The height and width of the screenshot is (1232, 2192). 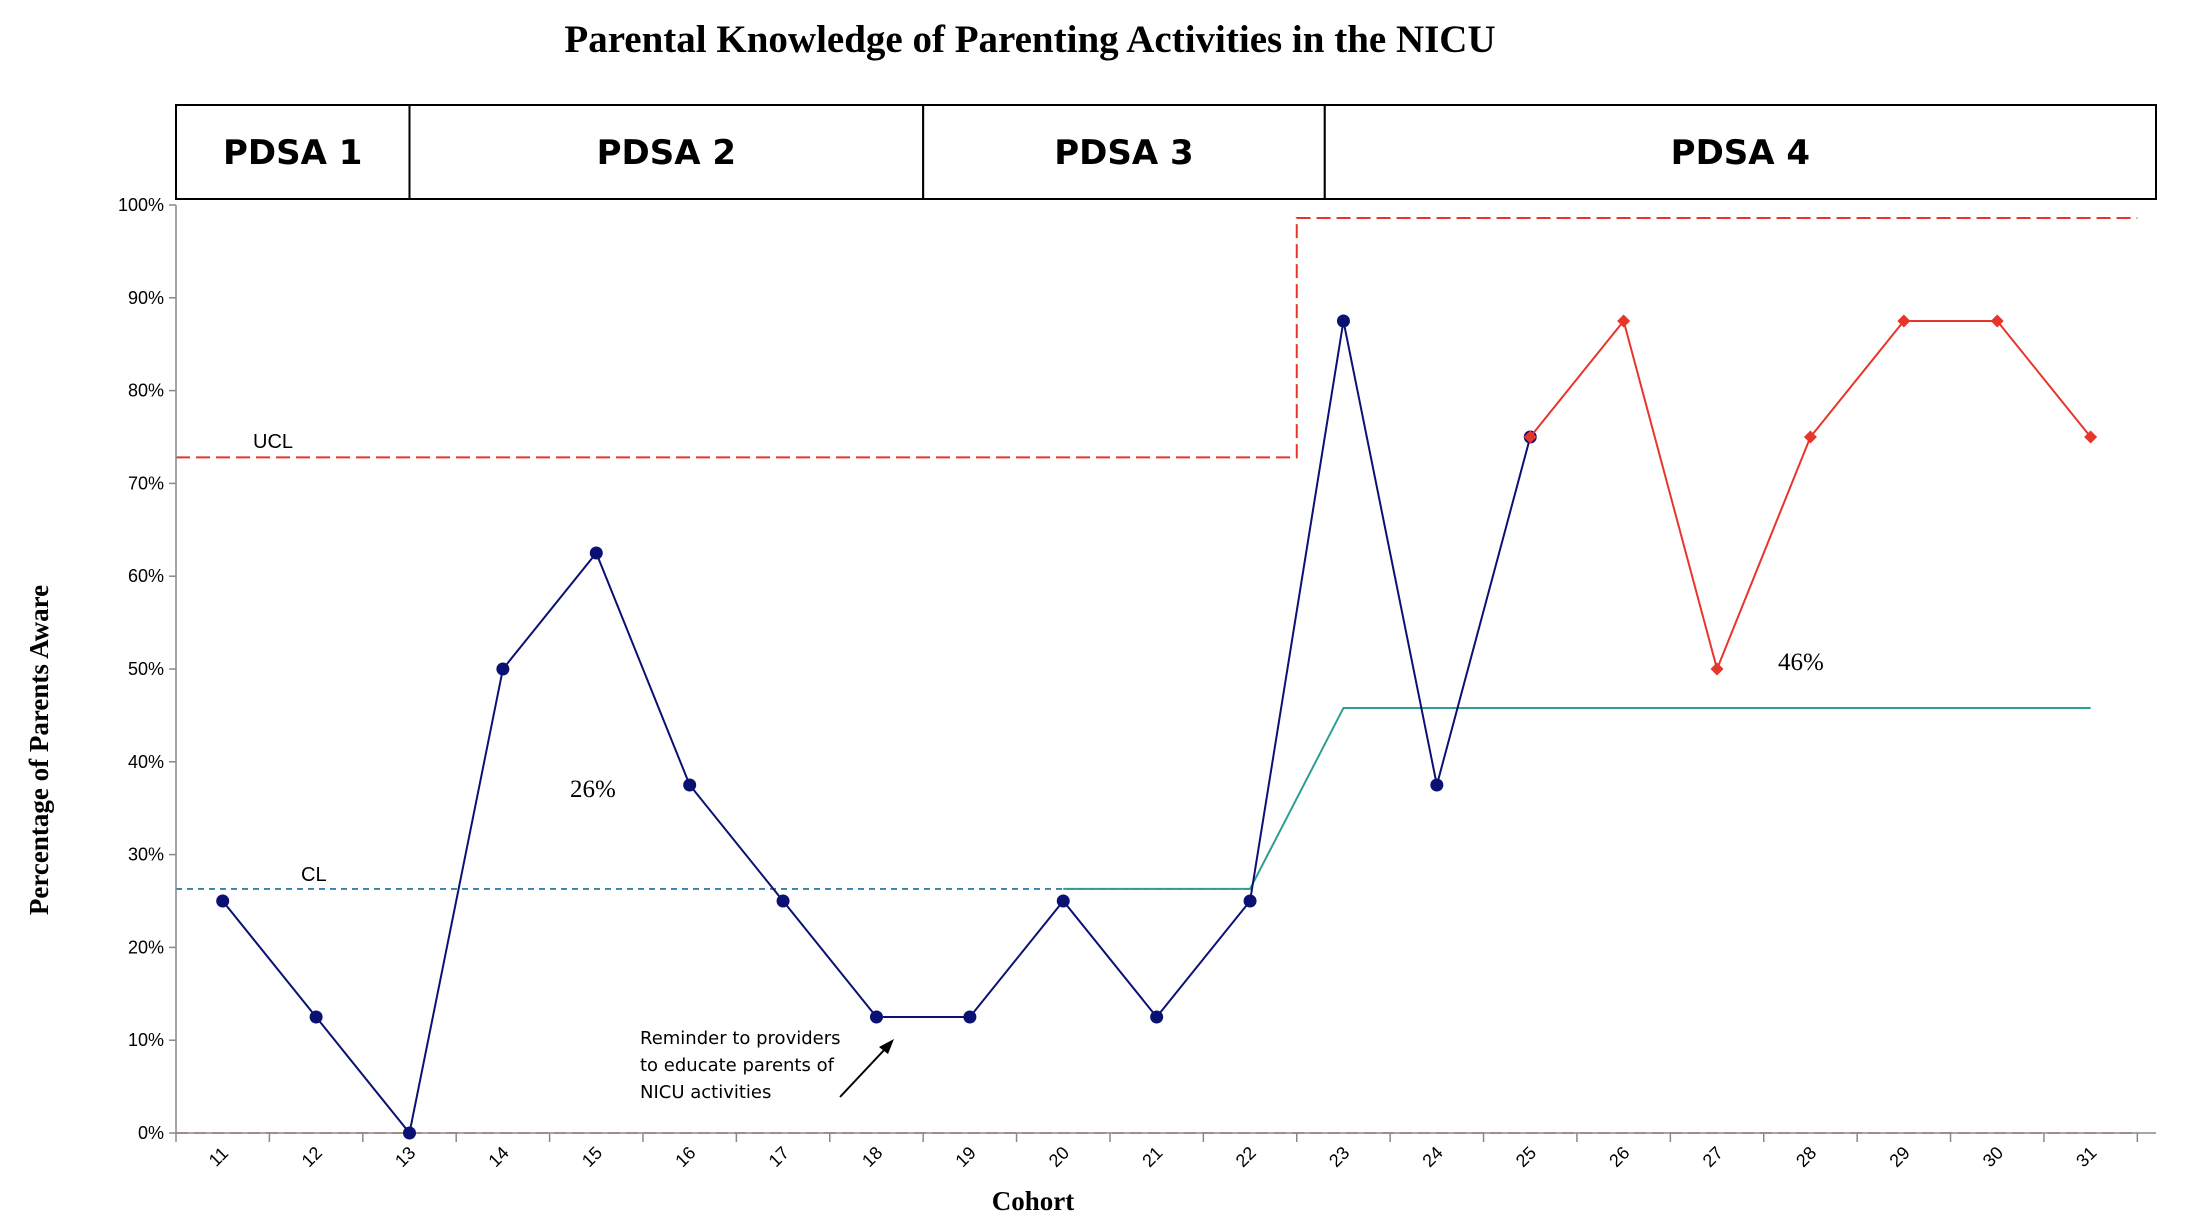 I want to click on x-tick-label: 29, so click(x=1899, y=1157).